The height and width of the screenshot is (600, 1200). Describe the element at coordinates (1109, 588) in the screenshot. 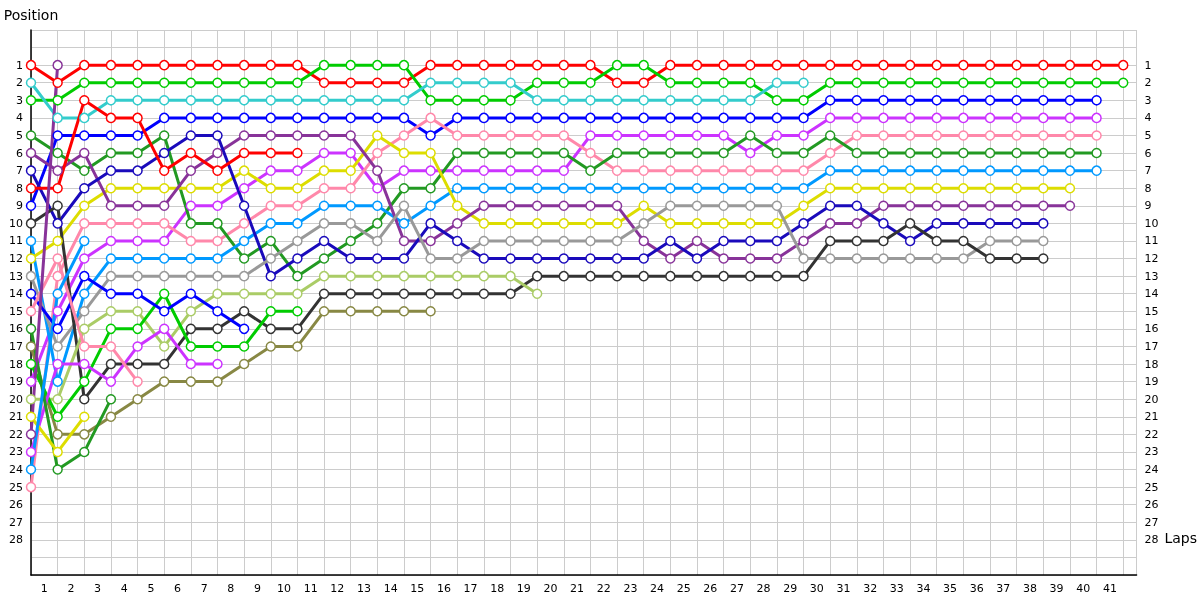

I see `x-tick-label: 41` at that location.